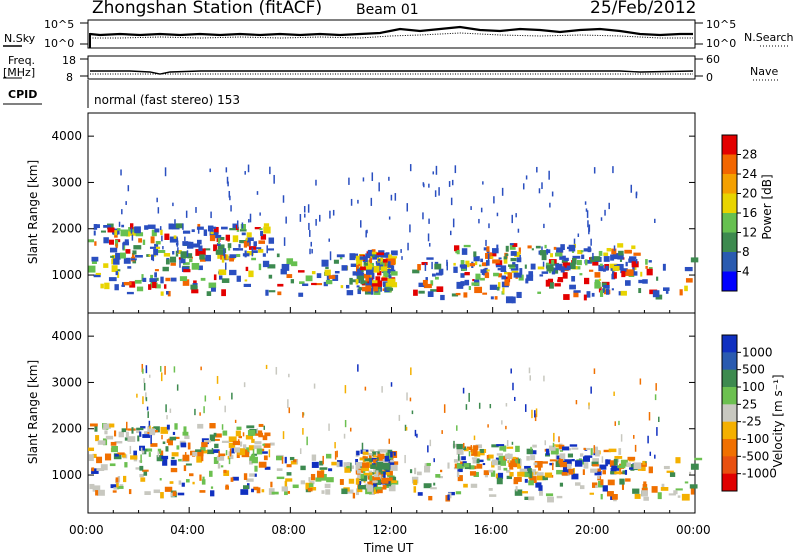  What do you see at coordinates (390, 530) in the screenshot?
I see `xtick-label-3: 12:00` at bounding box center [390, 530].